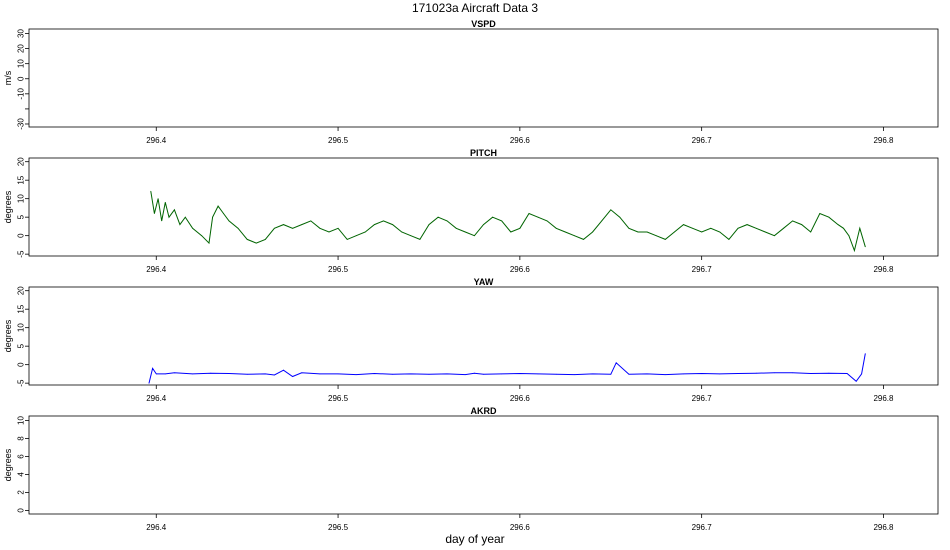 This screenshot has width=950, height=550. What do you see at coordinates (484, 411) in the screenshot?
I see `panel-title: AKRD` at bounding box center [484, 411].